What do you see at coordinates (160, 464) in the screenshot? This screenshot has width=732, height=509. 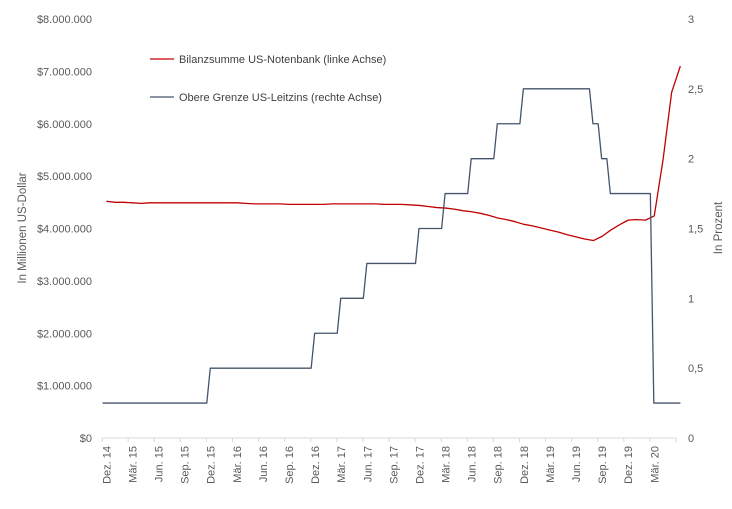 I see `x-axis-tick-label: Jun. 15` at bounding box center [160, 464].